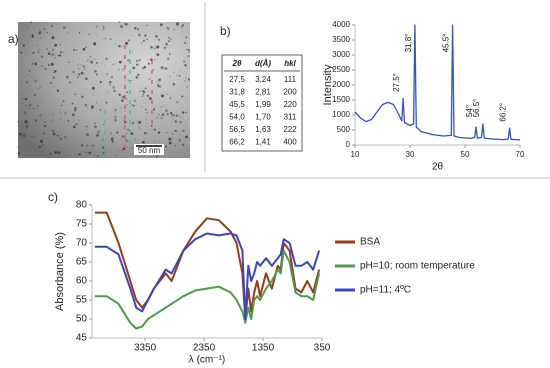 This screenshot has height=368, width=550. Describe the element at coordinates (82, 338) in the screenshot. I see `y-tick-label: 45` at that location.